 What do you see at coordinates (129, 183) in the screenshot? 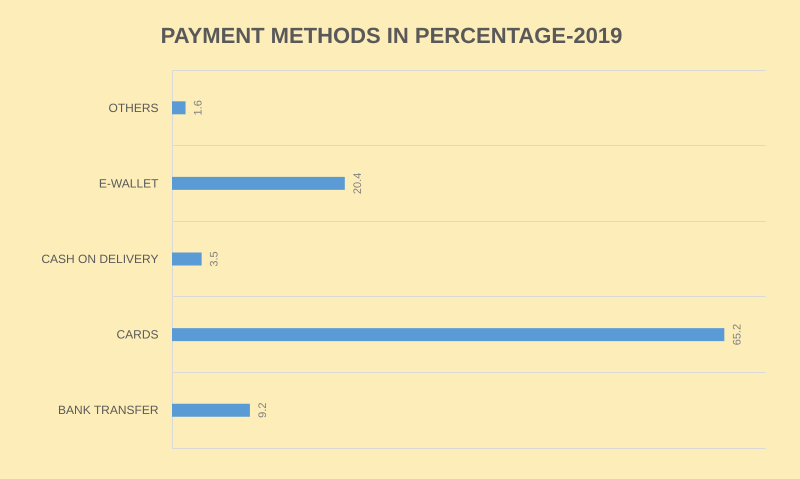
I see `y-tick-label: E-WALLET` at bounding box center [129, 183].